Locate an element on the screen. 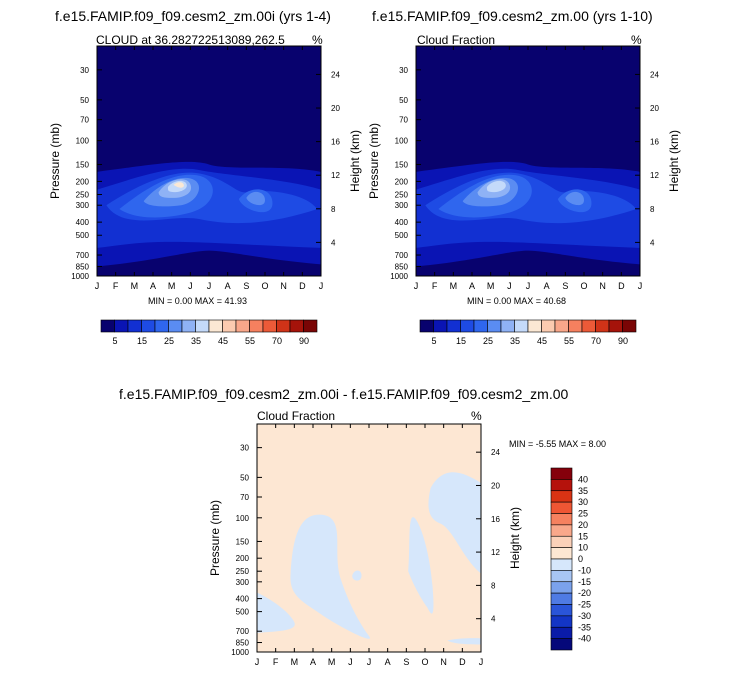  panel2-ytick-label: 50 is located at coordinates (403, 100).